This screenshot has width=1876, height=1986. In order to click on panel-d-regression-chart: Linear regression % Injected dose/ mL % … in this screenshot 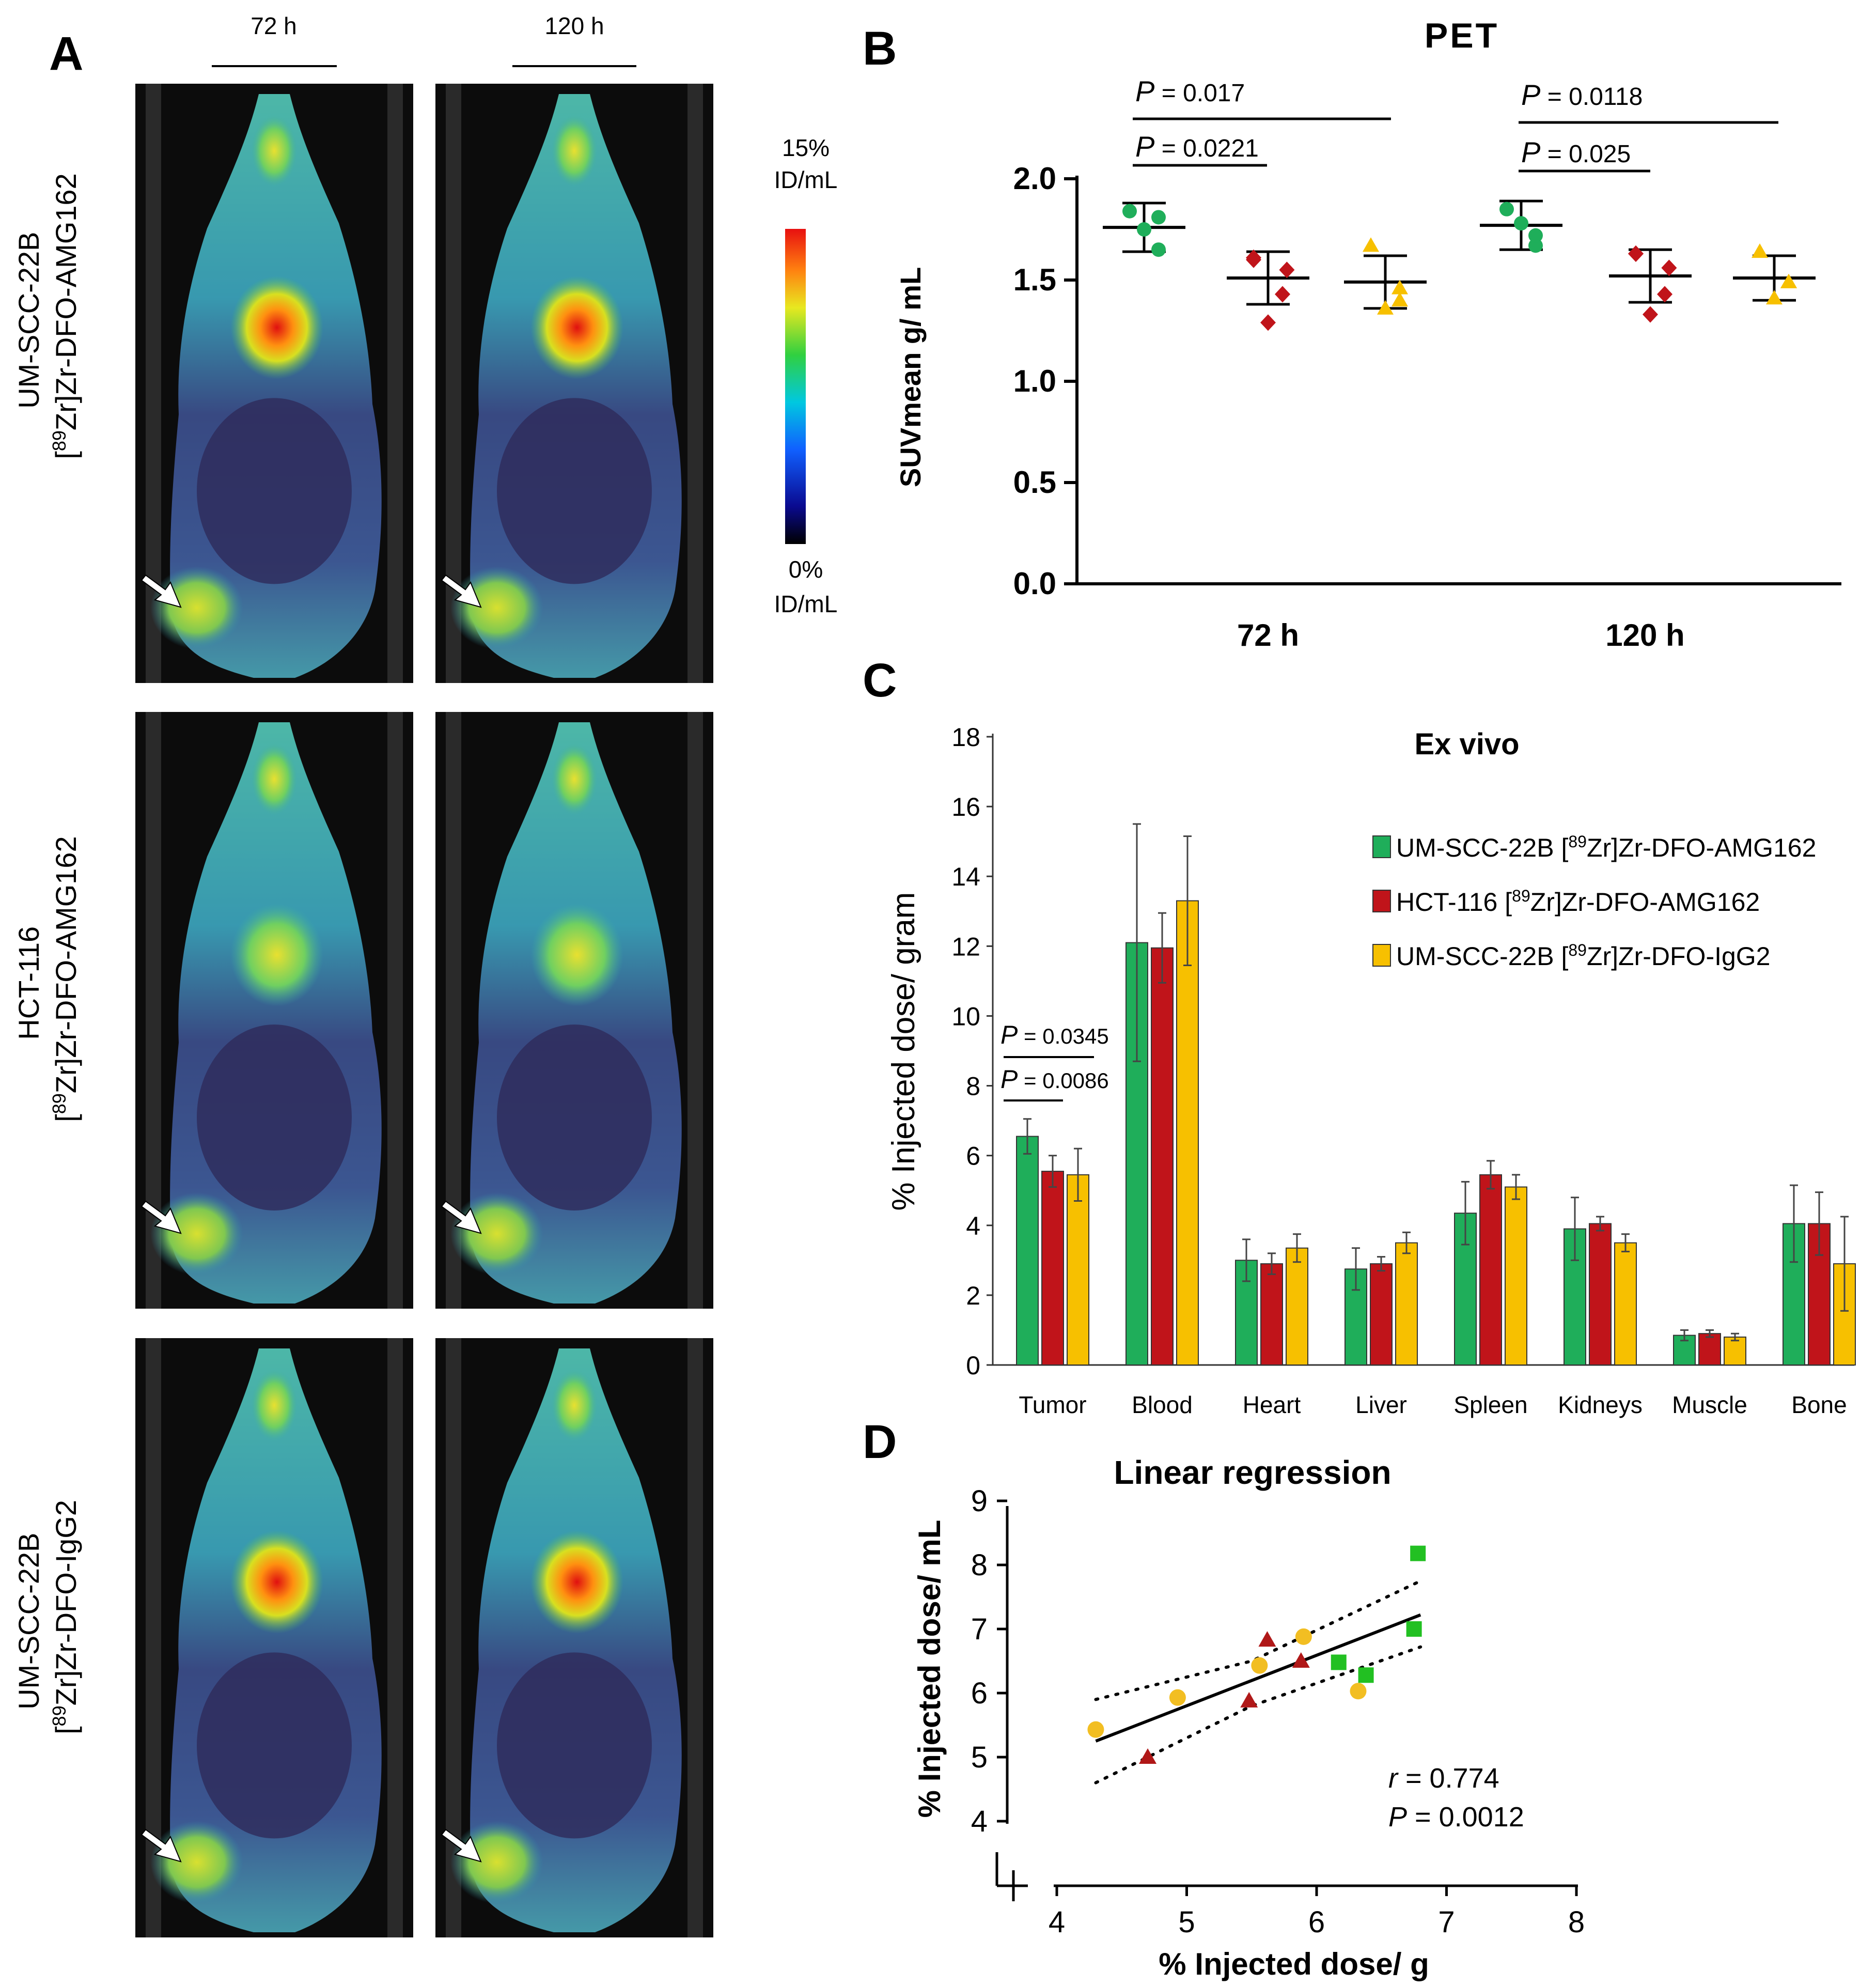, I will do `click(1248, 1717)`.